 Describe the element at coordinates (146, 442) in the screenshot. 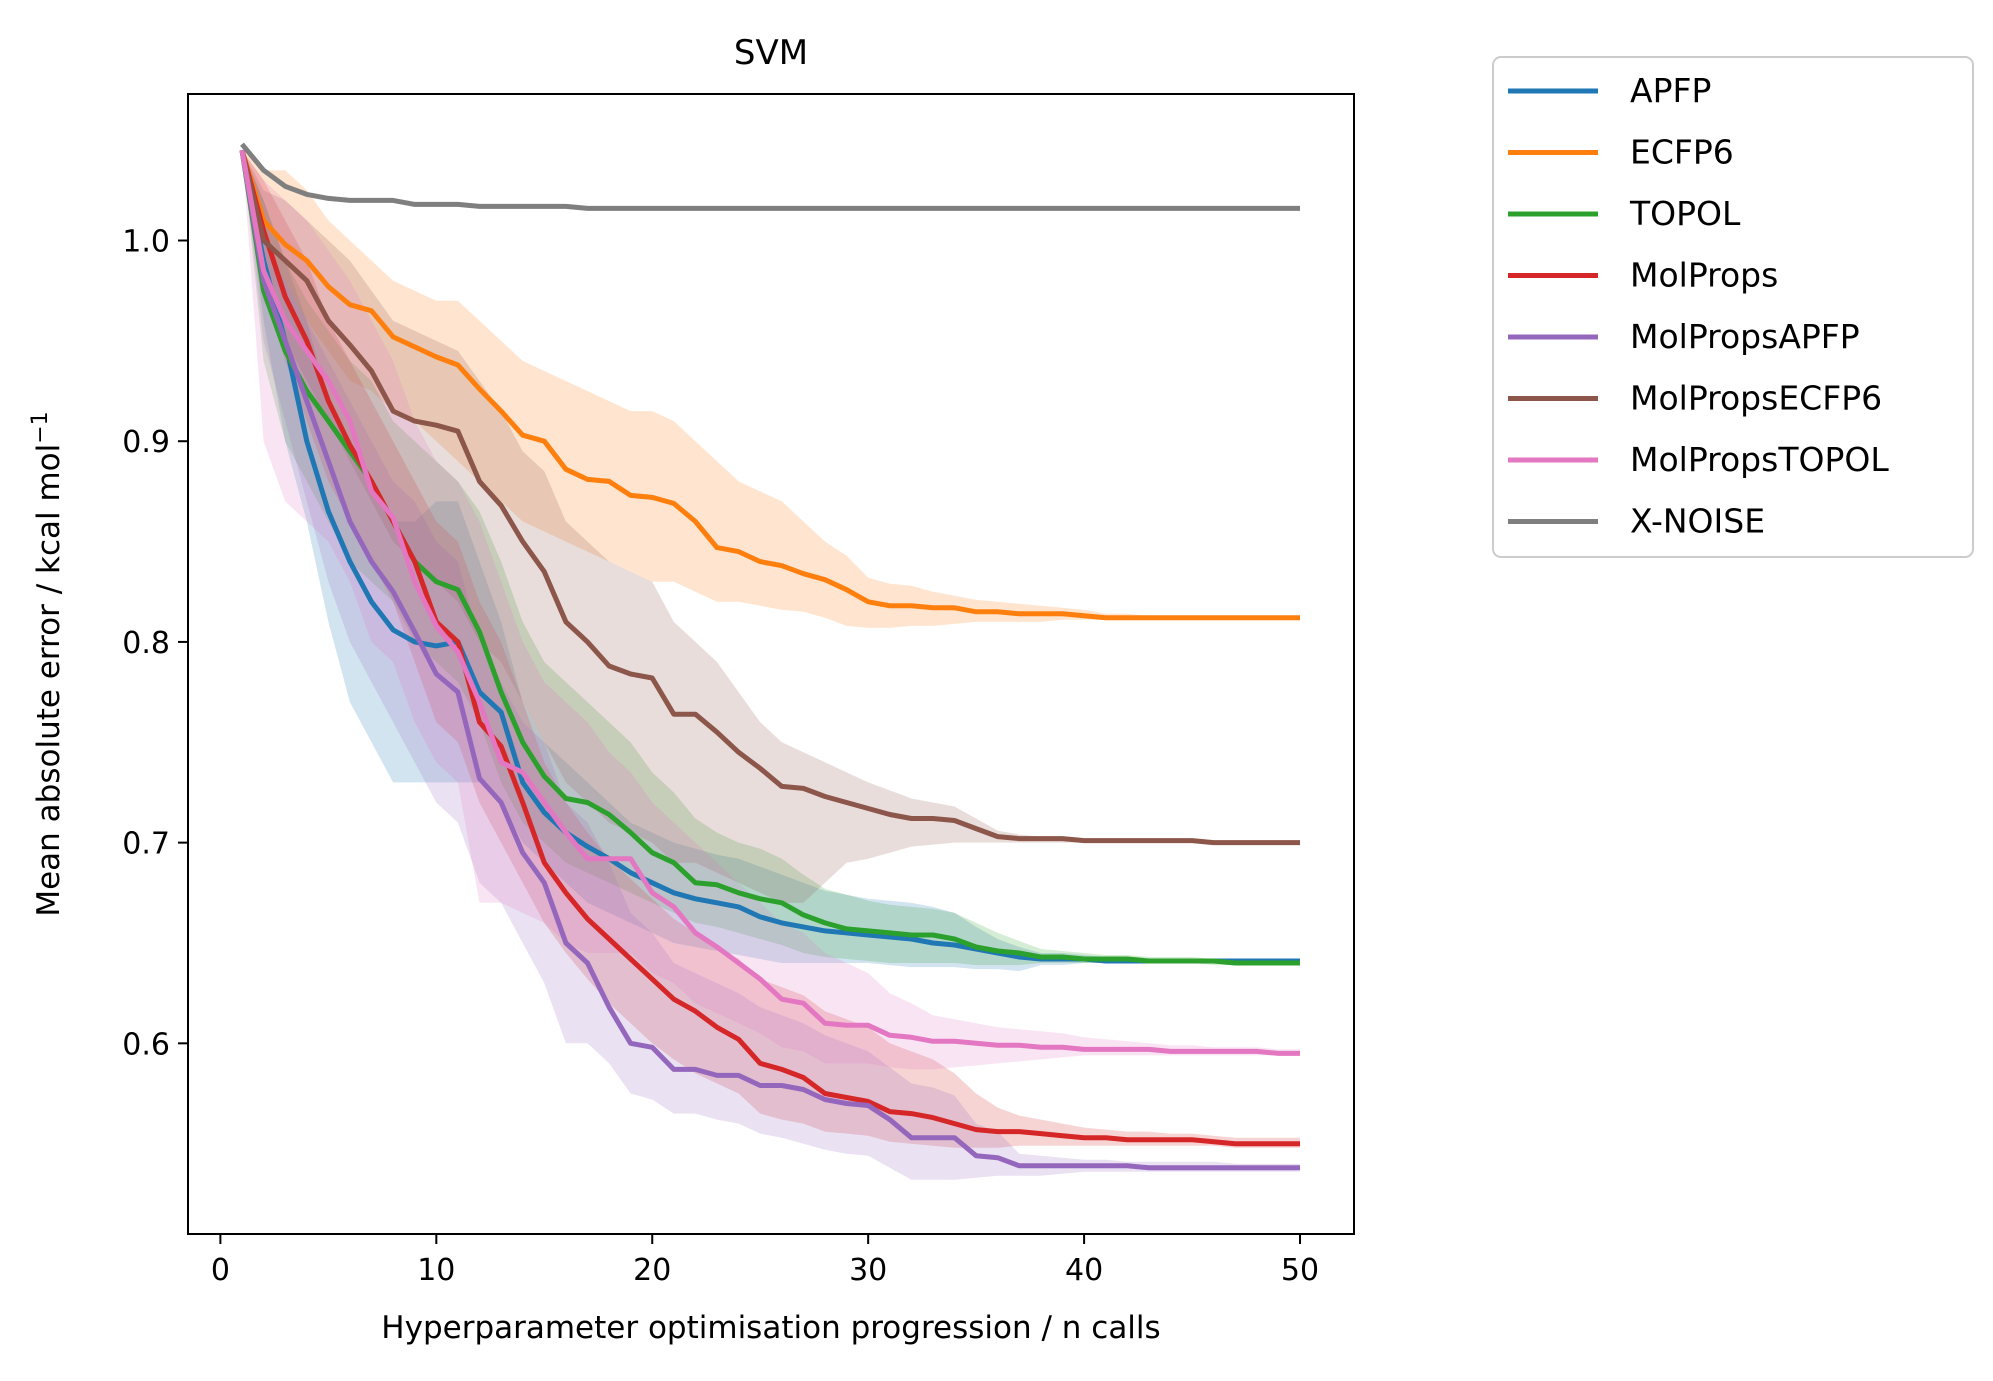

I see `y-tick-label: 0.9` at that location.